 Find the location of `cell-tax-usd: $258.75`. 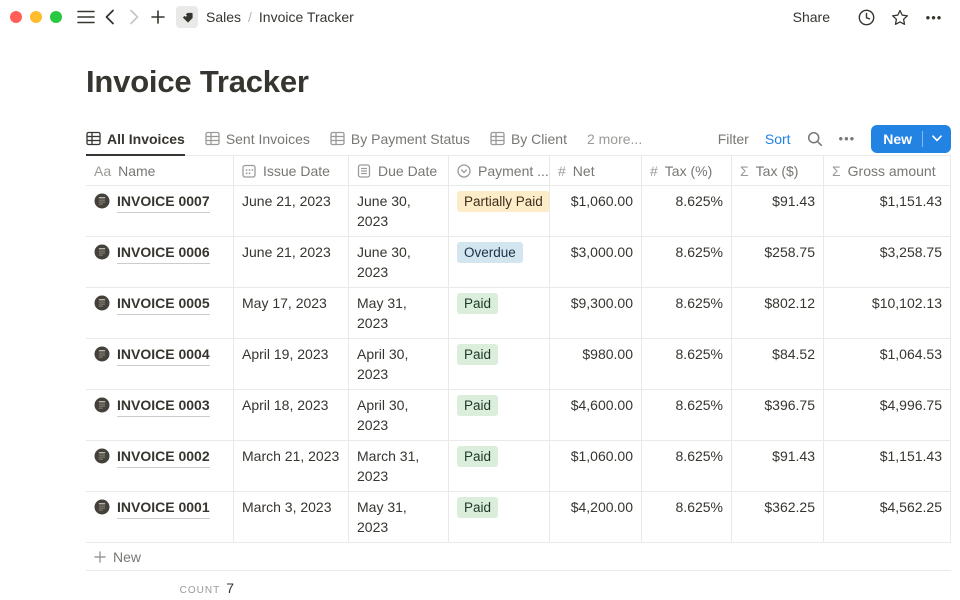

cell-tax-usd: $258.75 is located at coordinates (778, 262).